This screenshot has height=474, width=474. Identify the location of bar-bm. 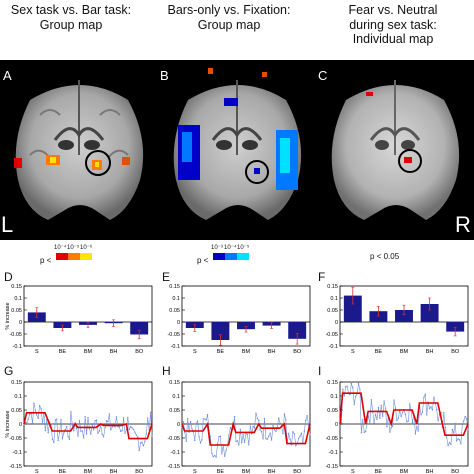
(404, 316).